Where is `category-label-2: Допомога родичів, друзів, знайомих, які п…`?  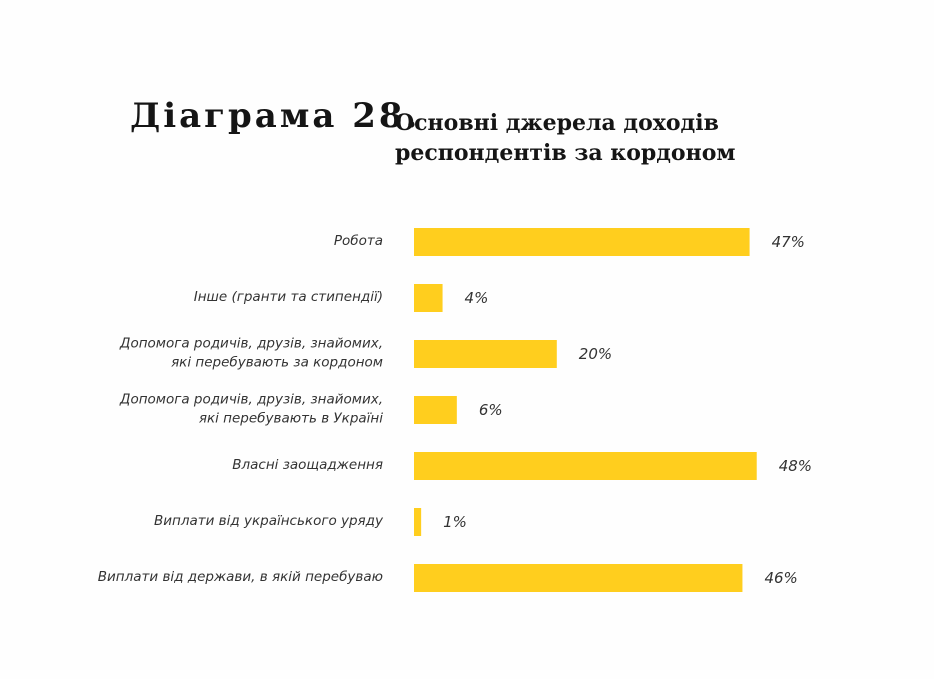
category-label-2: Допомога родичів, друзів, знайомих, які п… is located at coordinates (251, 353).